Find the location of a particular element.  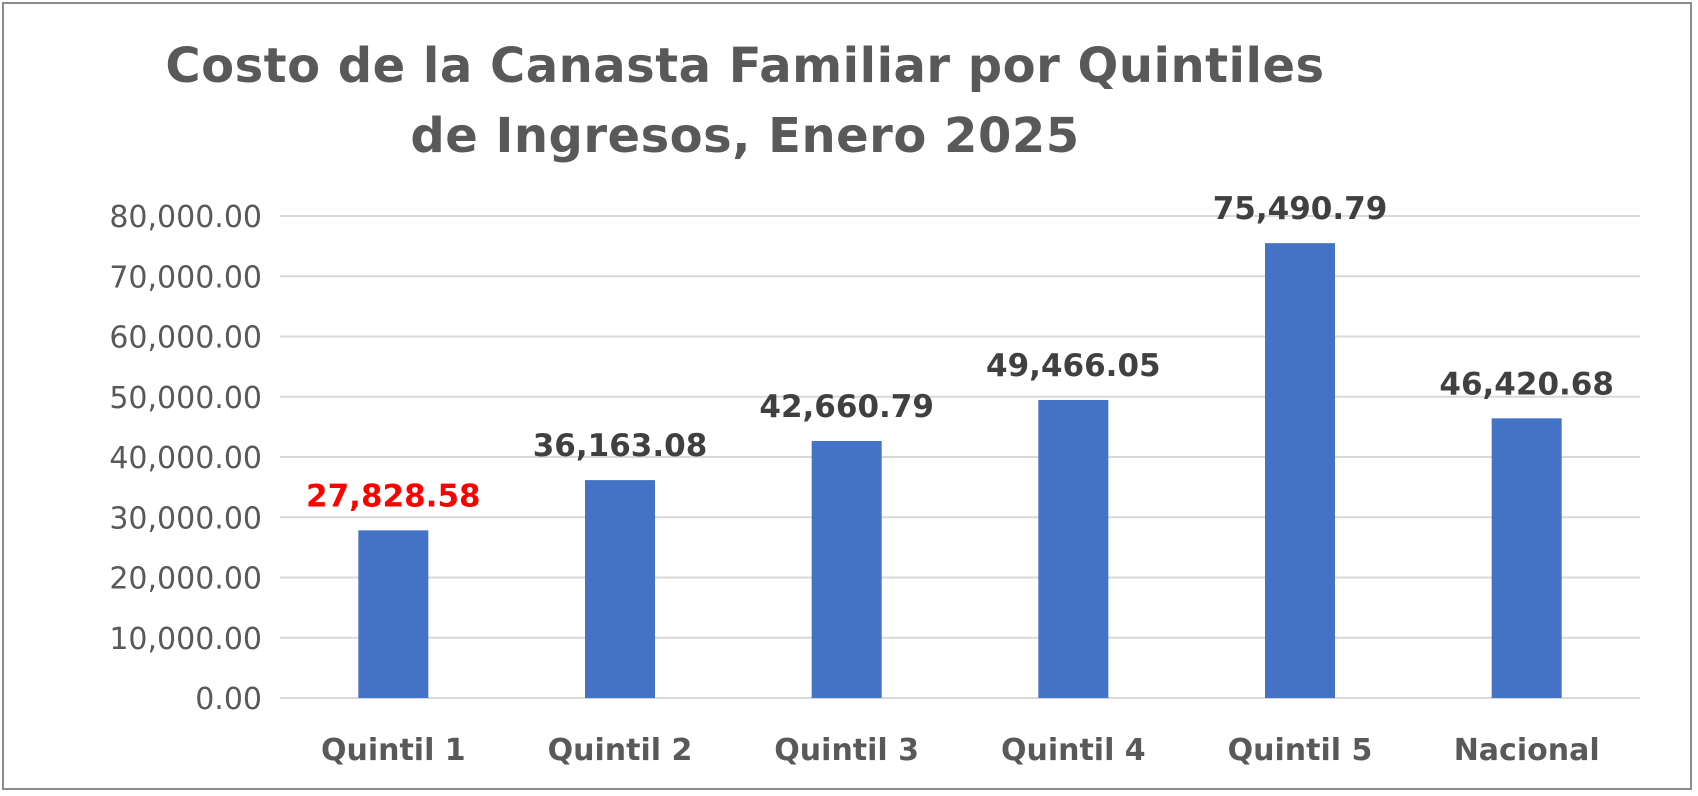

x-tick-label: Quintil 4 is located at coordinates (1073, 750).